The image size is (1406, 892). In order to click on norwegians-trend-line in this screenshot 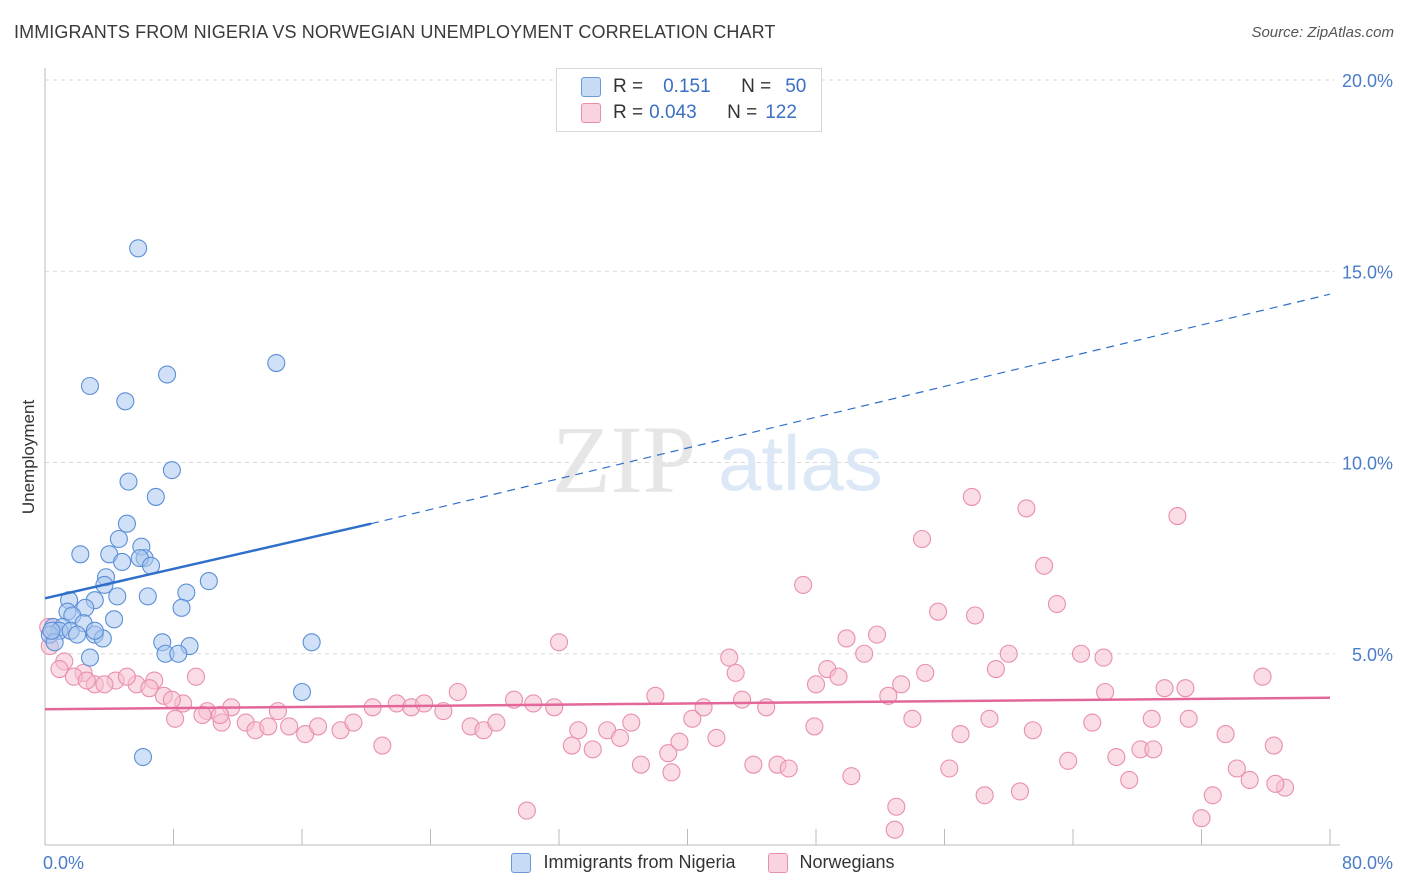, I will do `click(687, 703)`.